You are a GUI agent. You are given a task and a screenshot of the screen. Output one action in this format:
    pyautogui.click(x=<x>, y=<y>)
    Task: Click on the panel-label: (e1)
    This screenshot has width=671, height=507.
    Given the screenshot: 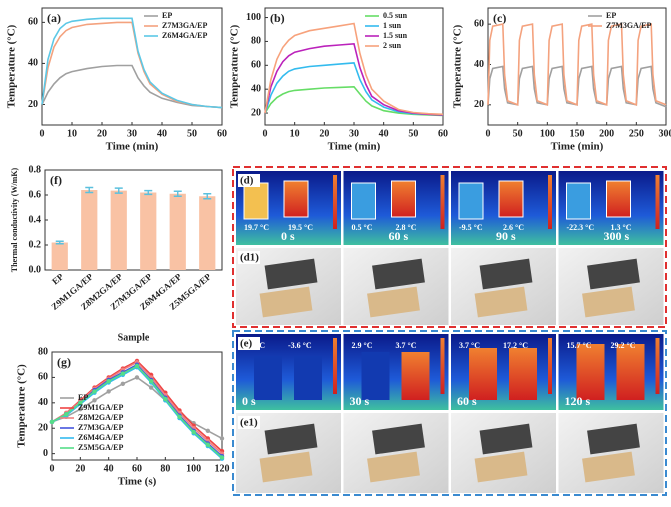 What is the action you would take?
    pyautogui.click(x=249, y=423)
    